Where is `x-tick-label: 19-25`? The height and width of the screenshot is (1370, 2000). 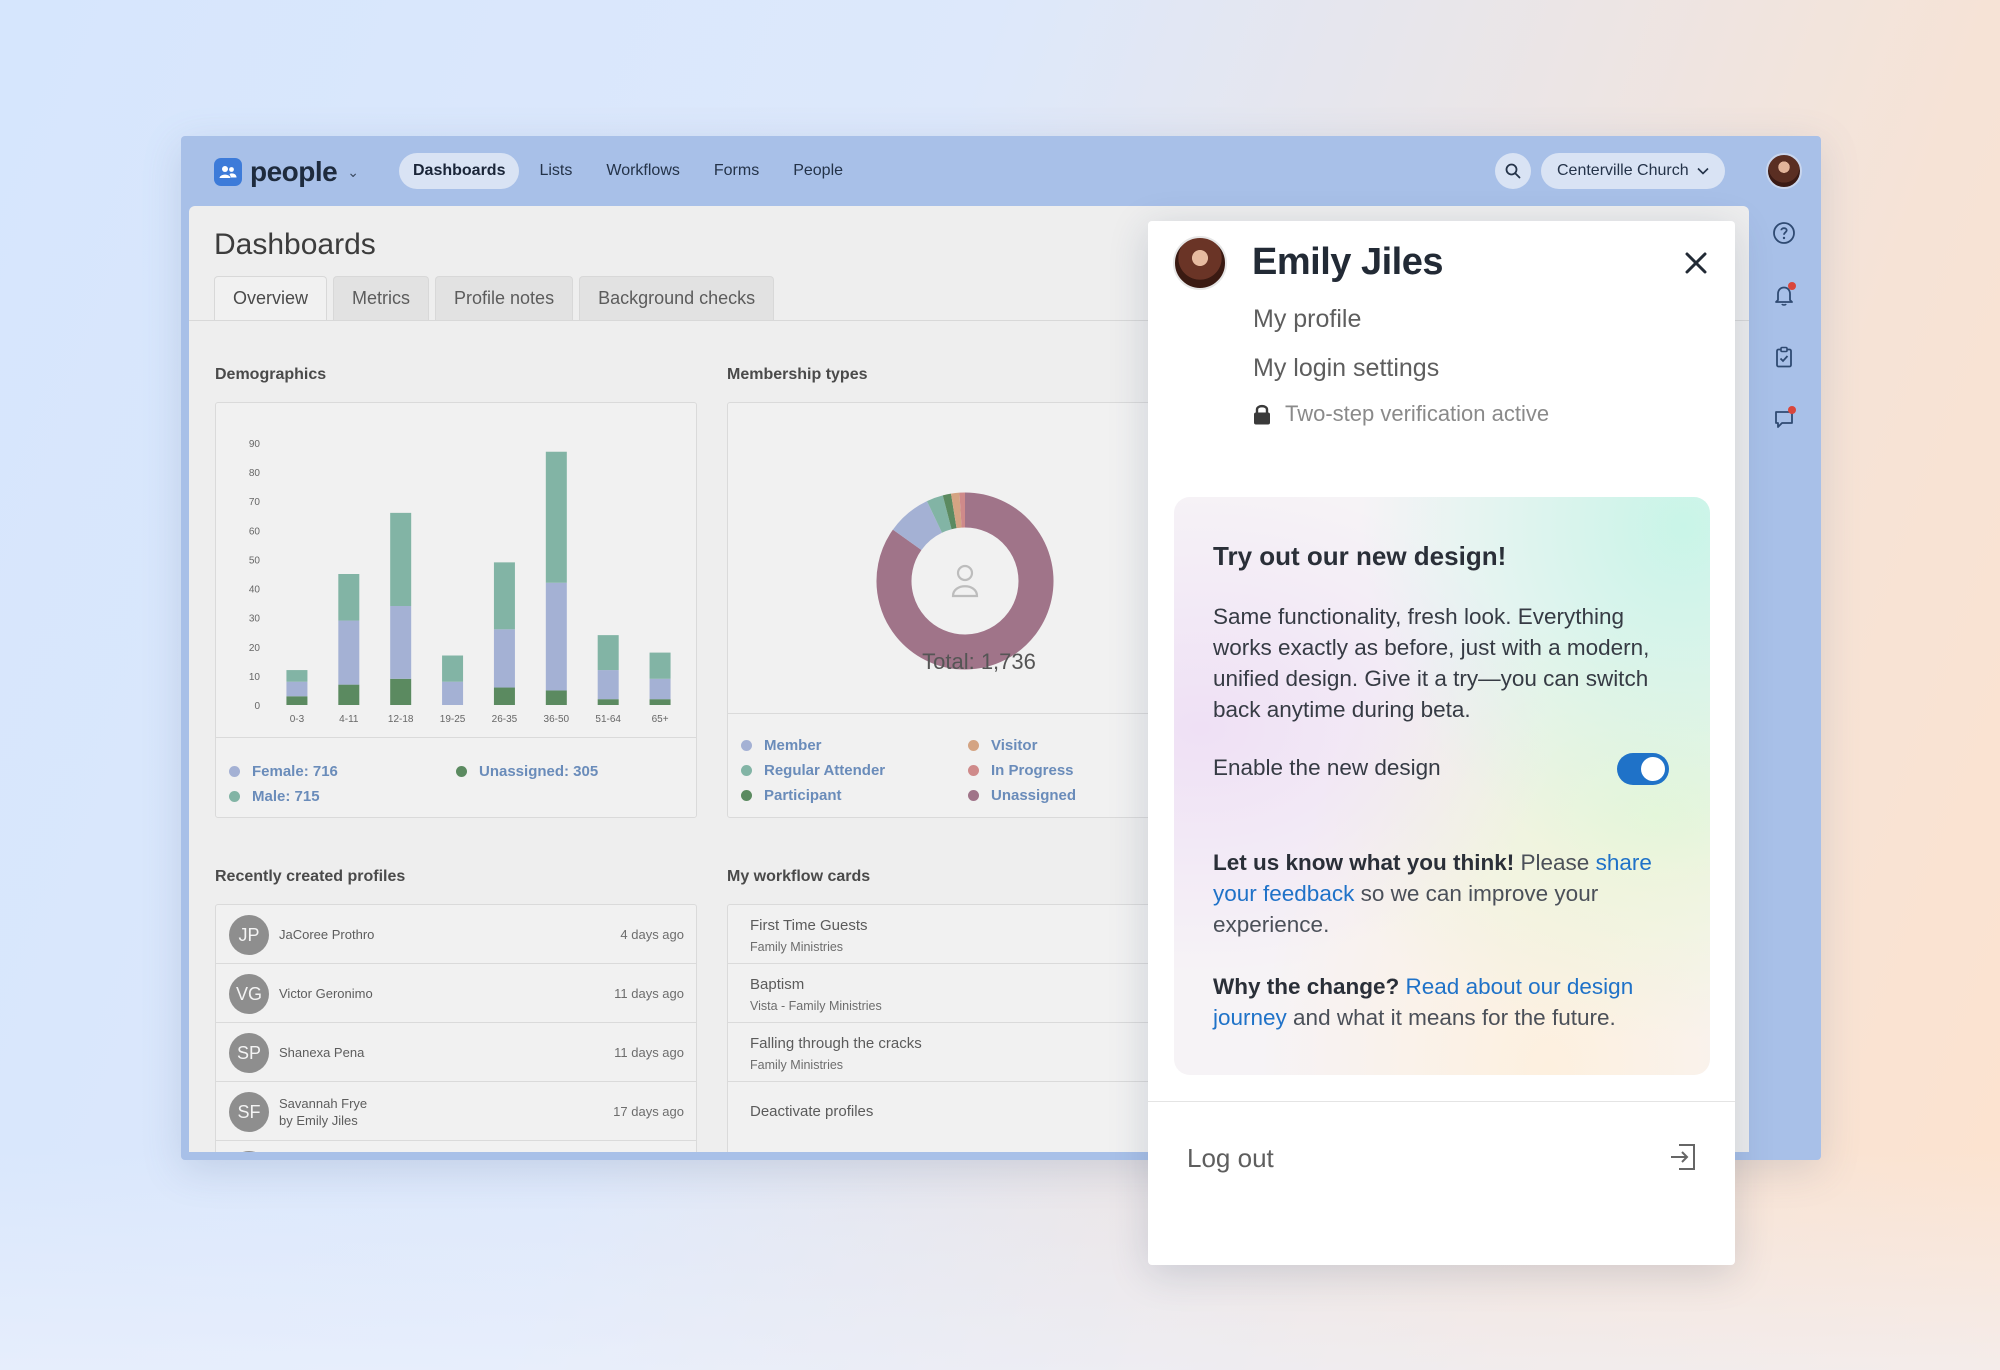 x-tick-label: 19-25 is located at coordinates (453, 719).